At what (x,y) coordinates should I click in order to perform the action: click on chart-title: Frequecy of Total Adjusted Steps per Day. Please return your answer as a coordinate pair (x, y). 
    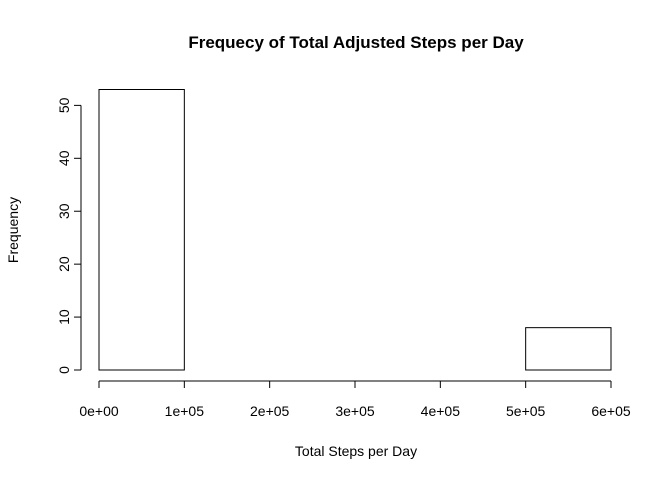
    Looking at the image, I should click on (356, 42).